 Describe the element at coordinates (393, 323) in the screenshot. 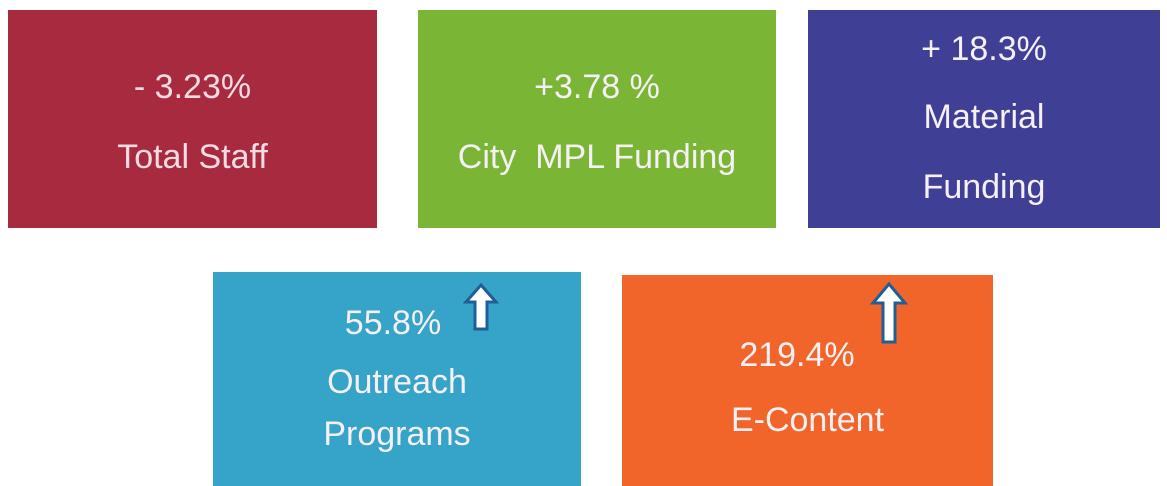

I see `tile-value: 55.8%` at that location.